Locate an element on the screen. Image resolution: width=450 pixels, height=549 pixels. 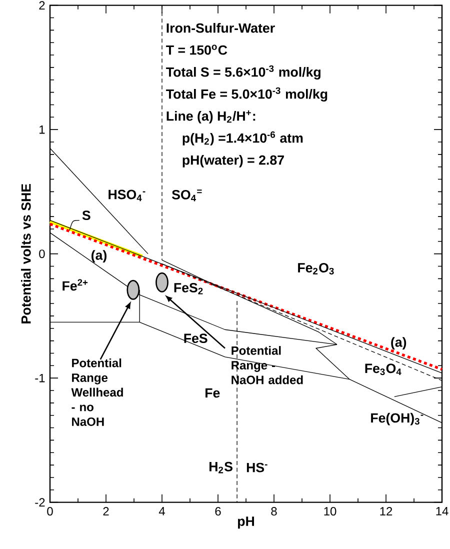
y-tick-label: -1 is located at coordinates (40, 378).